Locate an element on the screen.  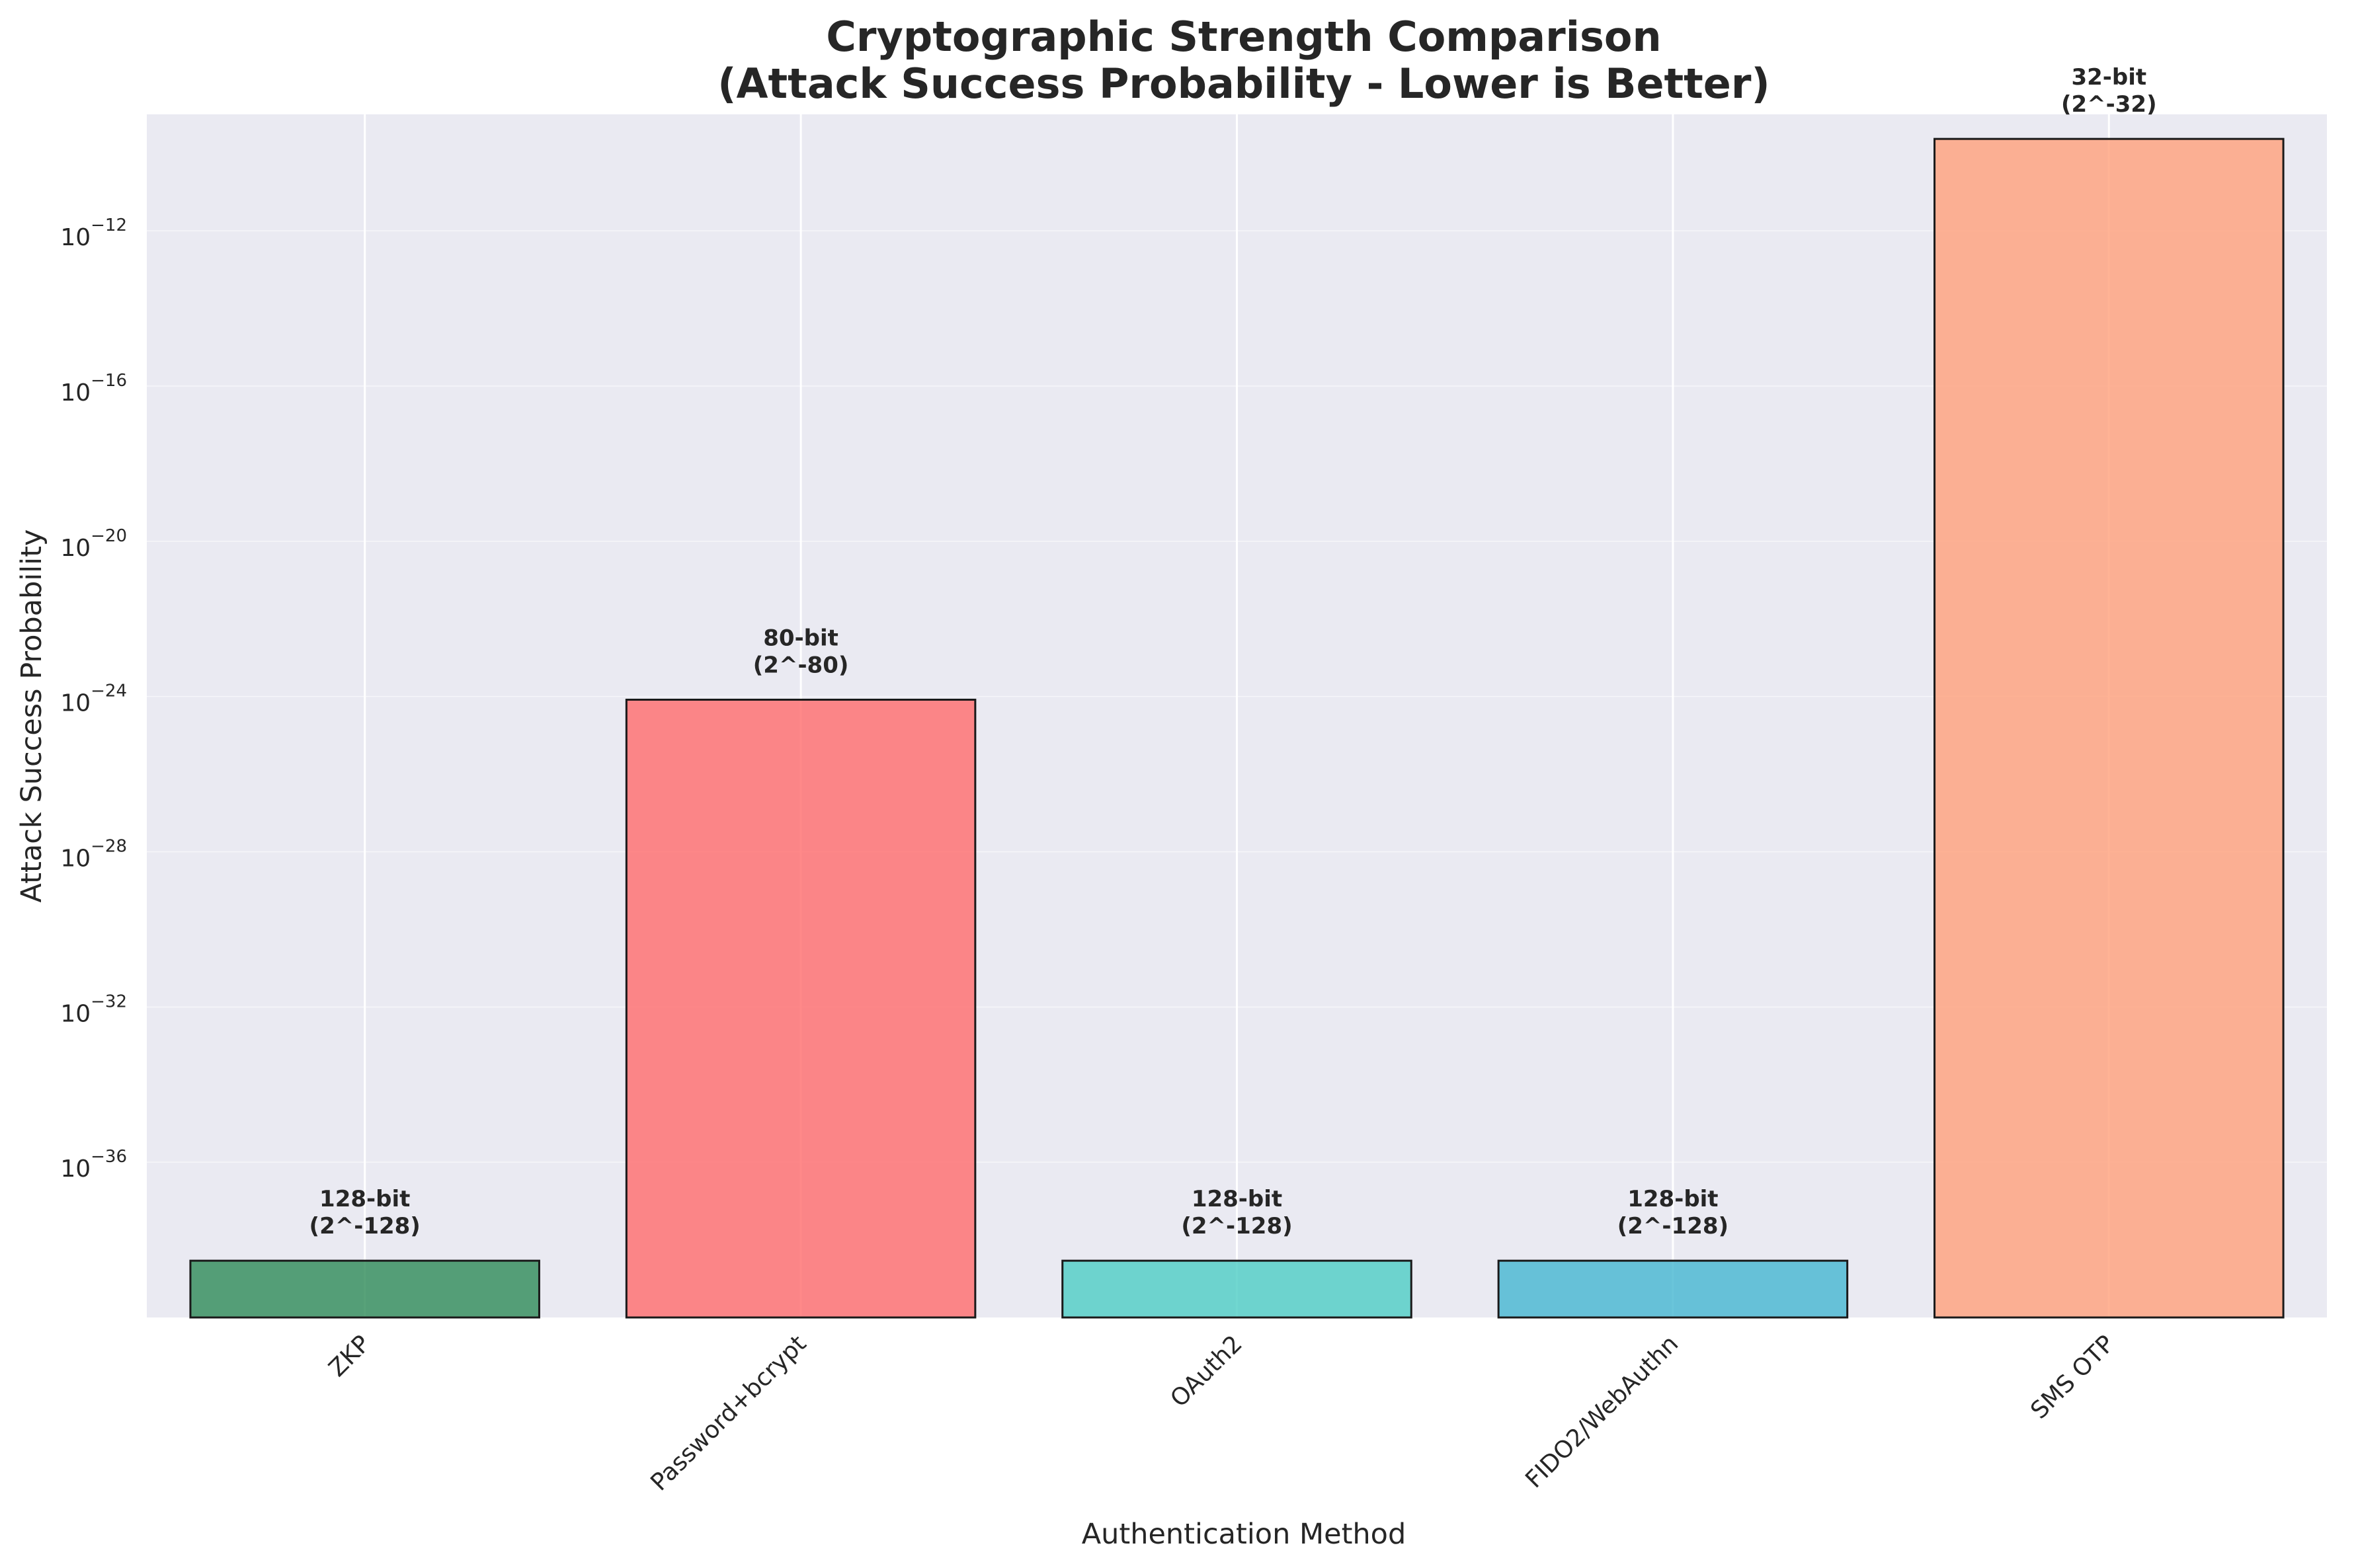
y-tick-label: 10−20 is located at coordinates (93, 544).